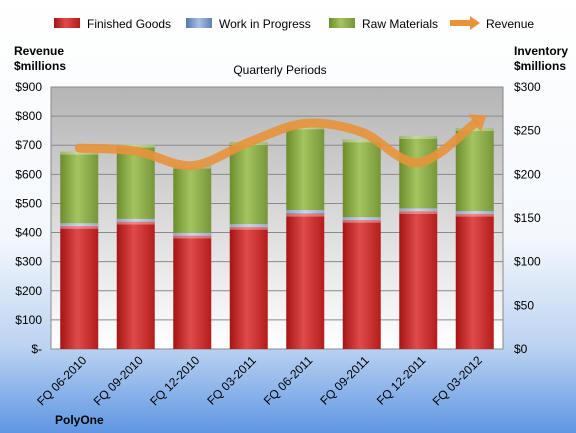 The height and width of the screenshot is (433, 576). Describe the element at coordinates (277, 144) in the screenshot. I see `revenue-line-path` at that location.